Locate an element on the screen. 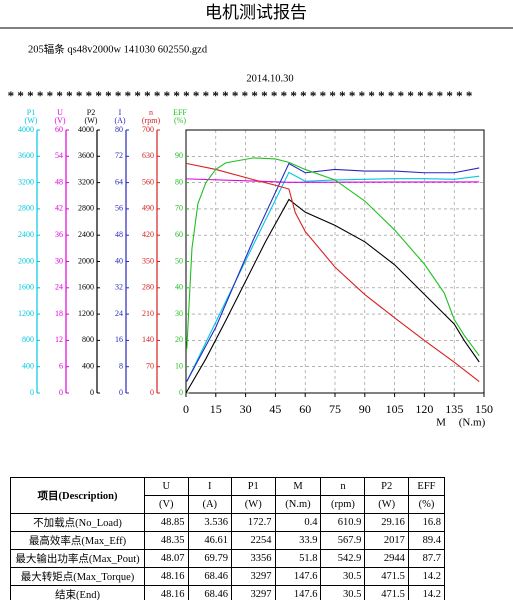  x-tick-label: 45 is located at coordinates (275, 409).